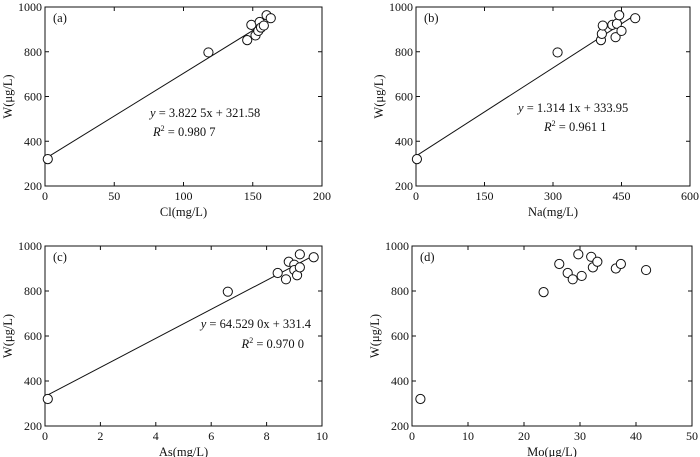  What do you see at coordinates (183, 212) in the screenshot?
I see `x-axis-label: Cl(mg/L)` at bounding box center [183, 212].